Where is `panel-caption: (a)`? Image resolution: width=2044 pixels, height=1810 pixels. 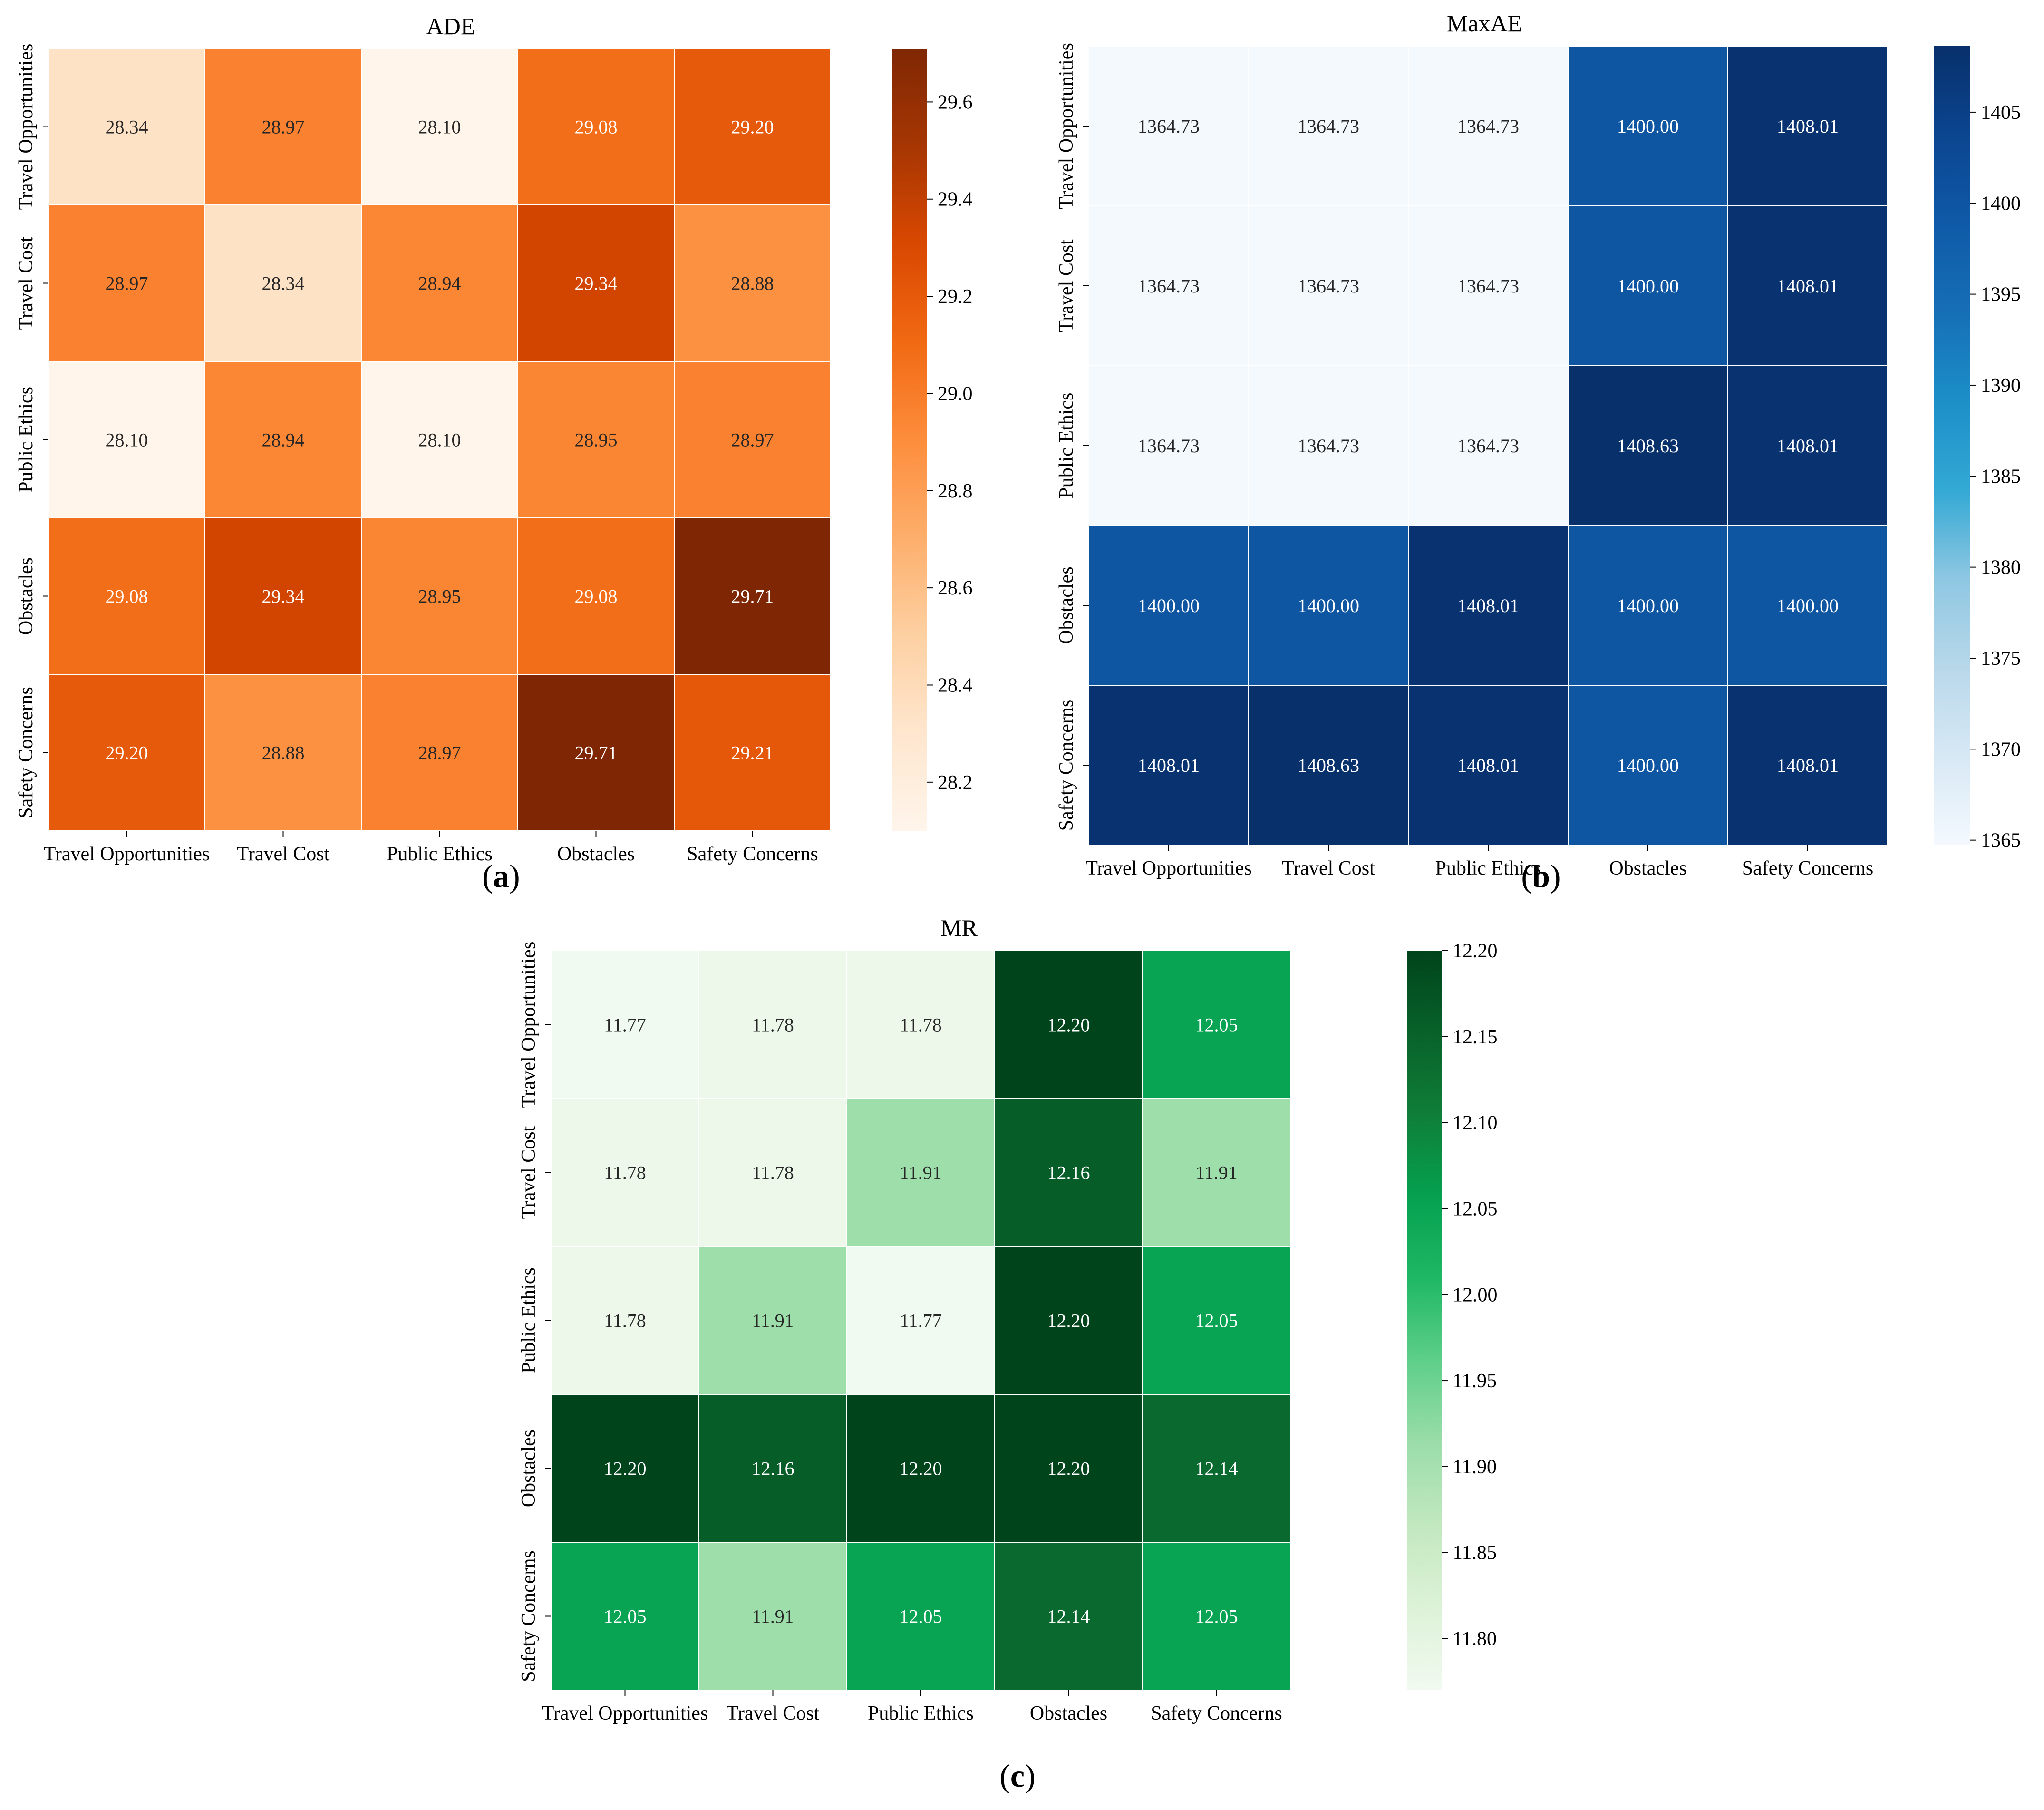 panel-caption: (a) is located at coordinates (501, 876).